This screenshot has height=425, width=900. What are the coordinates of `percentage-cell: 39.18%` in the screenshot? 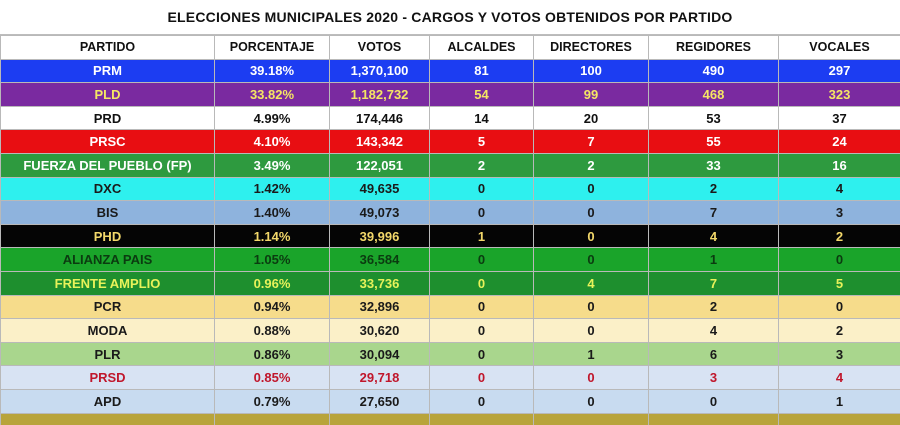 It's located at (272, 71).